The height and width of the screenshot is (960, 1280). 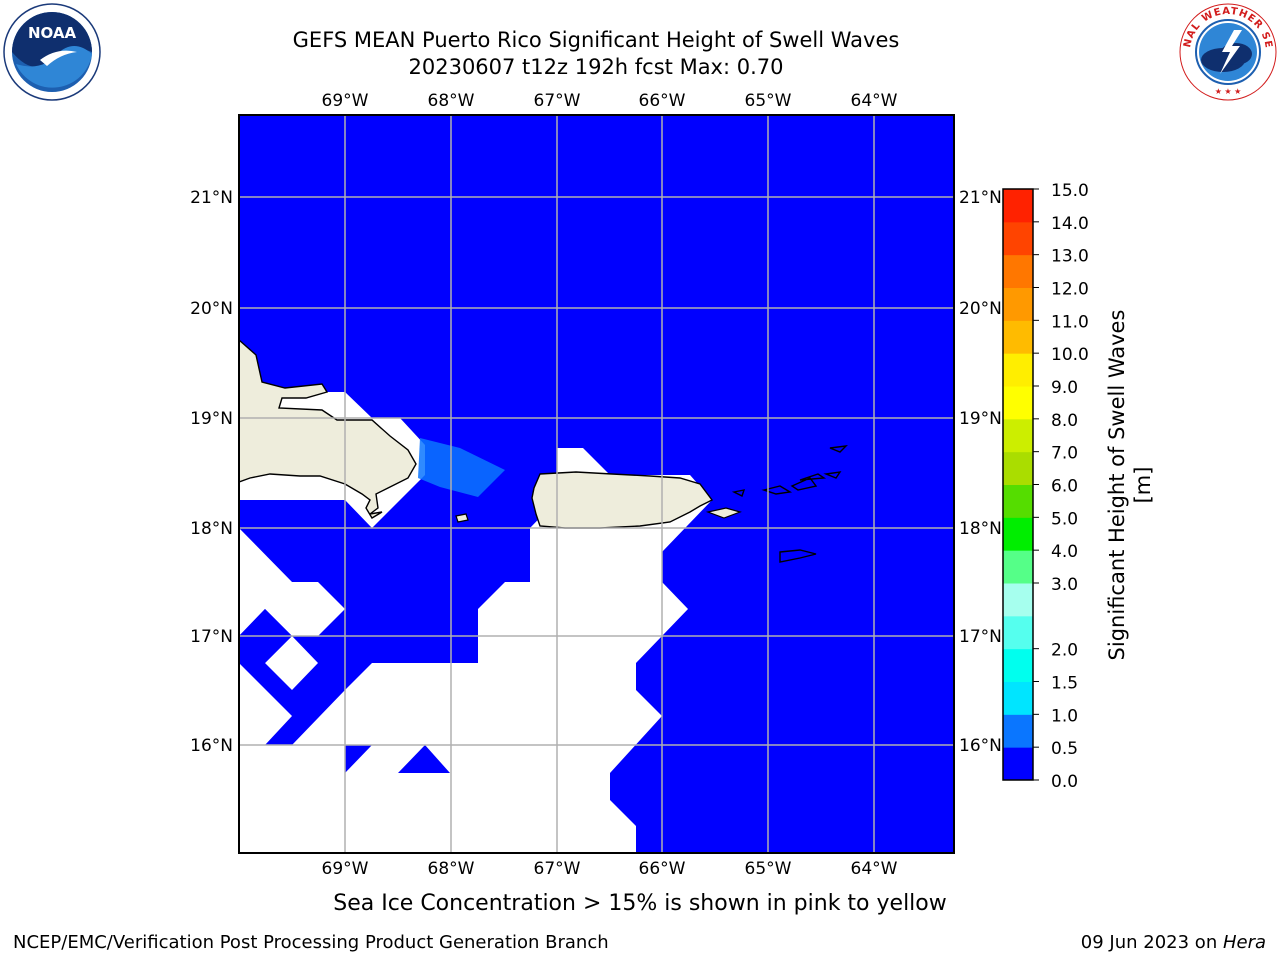 I want to click on colorbar-tick-label: 11.0, so click(x=1070, y=322).